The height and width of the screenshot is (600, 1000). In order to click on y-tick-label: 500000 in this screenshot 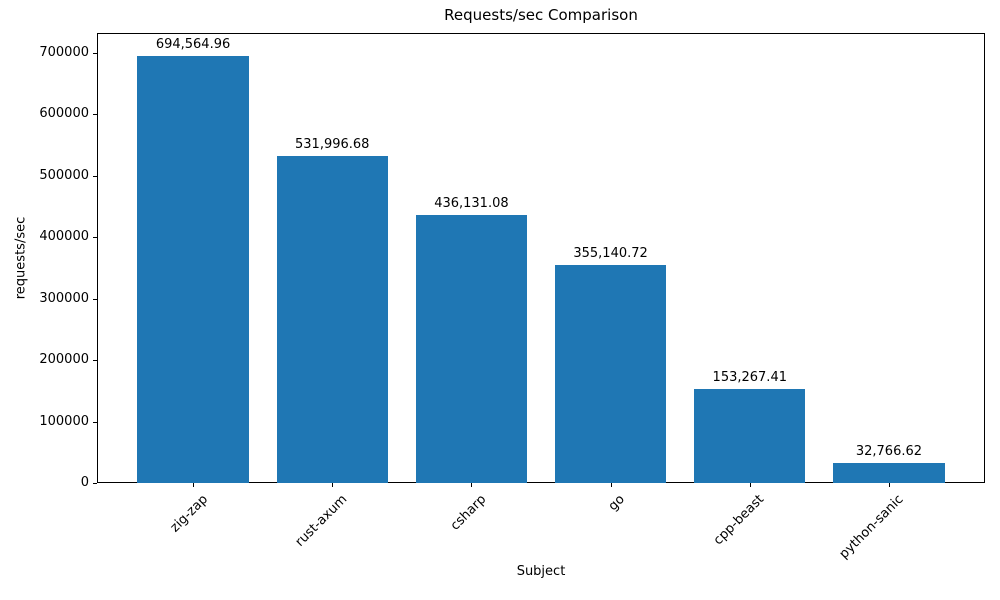, I will do `click(64, 175)`.